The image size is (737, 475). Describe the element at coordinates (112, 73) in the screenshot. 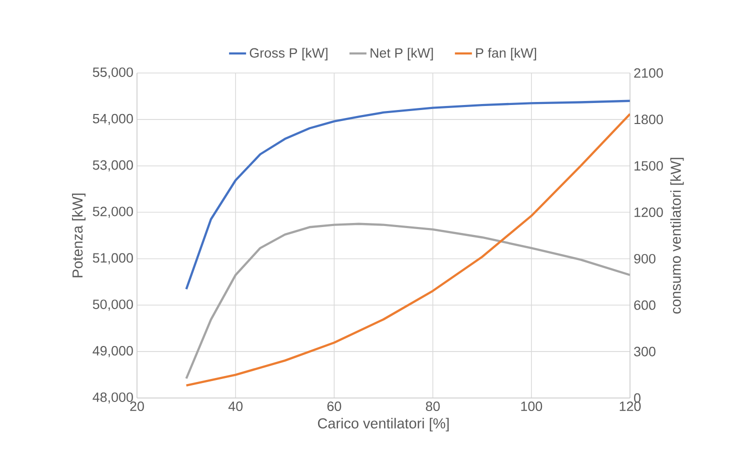

I see `y-tick-label: 55,000` at that location.